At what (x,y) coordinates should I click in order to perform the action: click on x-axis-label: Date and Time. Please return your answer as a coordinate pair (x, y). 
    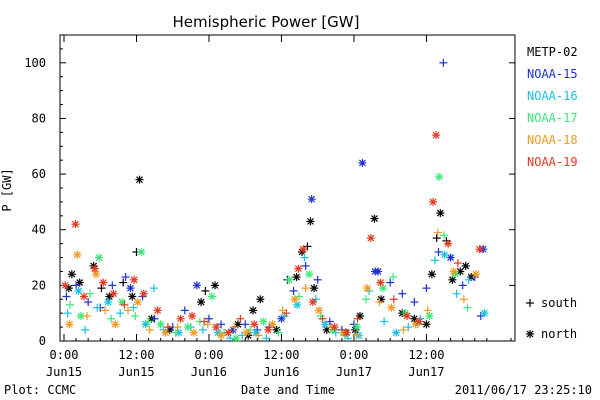
    Looking at the image, I should click on (288, 390).